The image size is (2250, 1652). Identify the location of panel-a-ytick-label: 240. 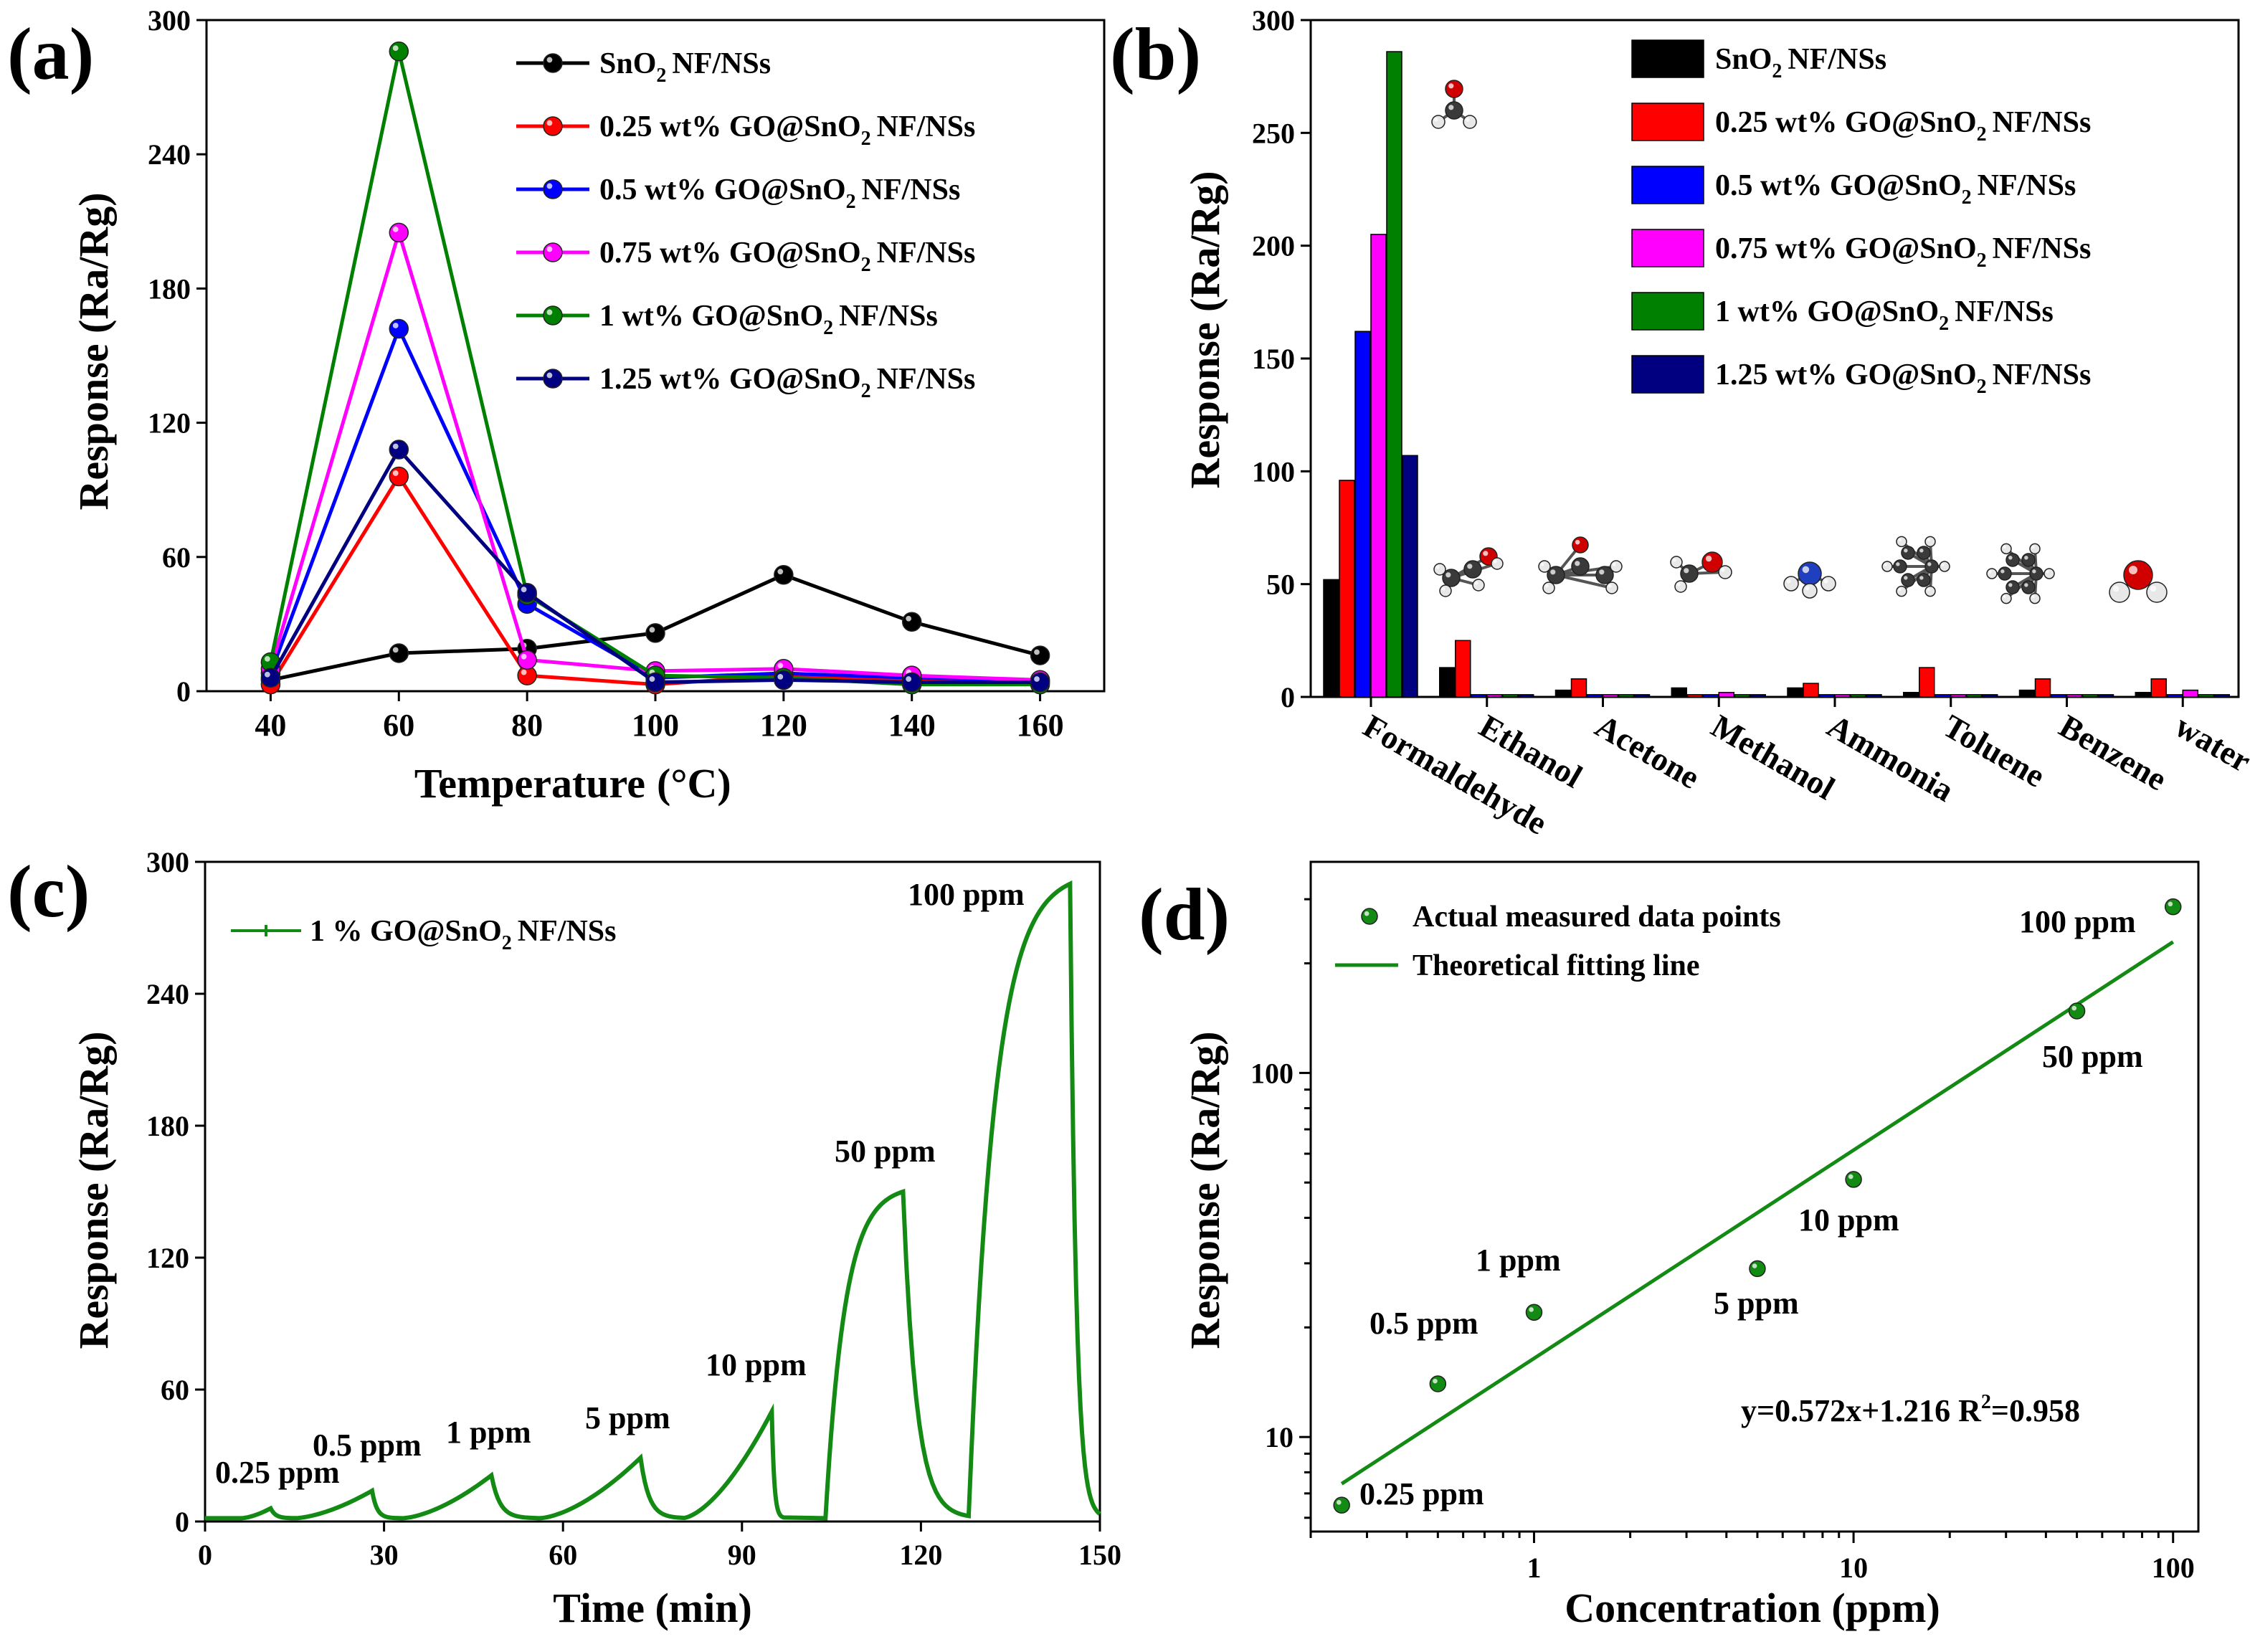
(169, 154).